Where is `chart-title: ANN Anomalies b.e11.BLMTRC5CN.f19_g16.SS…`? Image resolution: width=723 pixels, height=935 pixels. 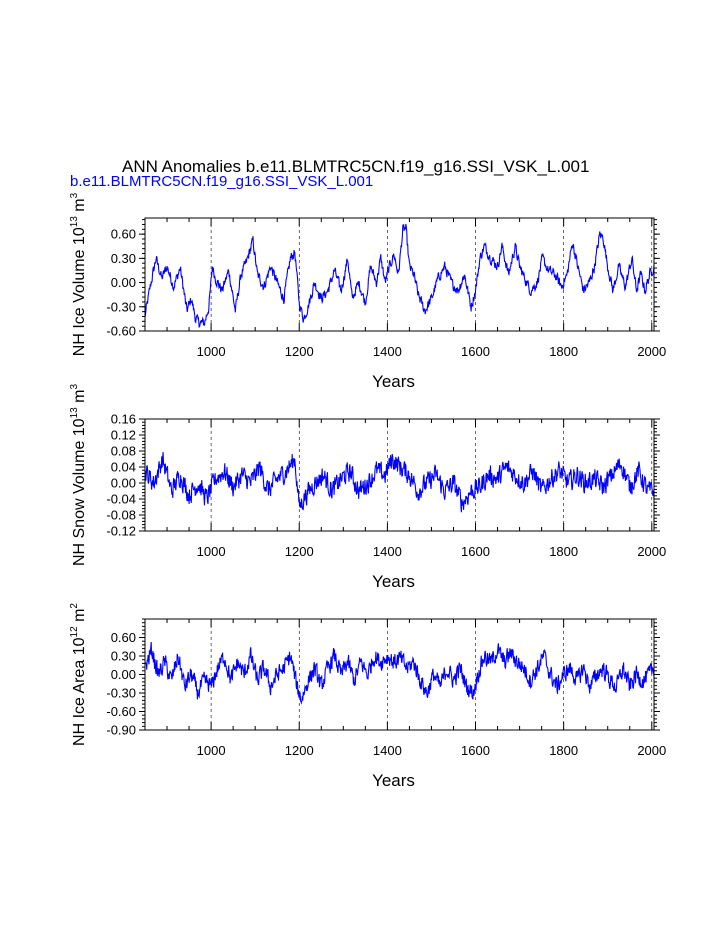 chart-title: ANN Anomalies b.e11.BLMTRC5CN.f19_g16.SS… is located at coordinates (355, 166).